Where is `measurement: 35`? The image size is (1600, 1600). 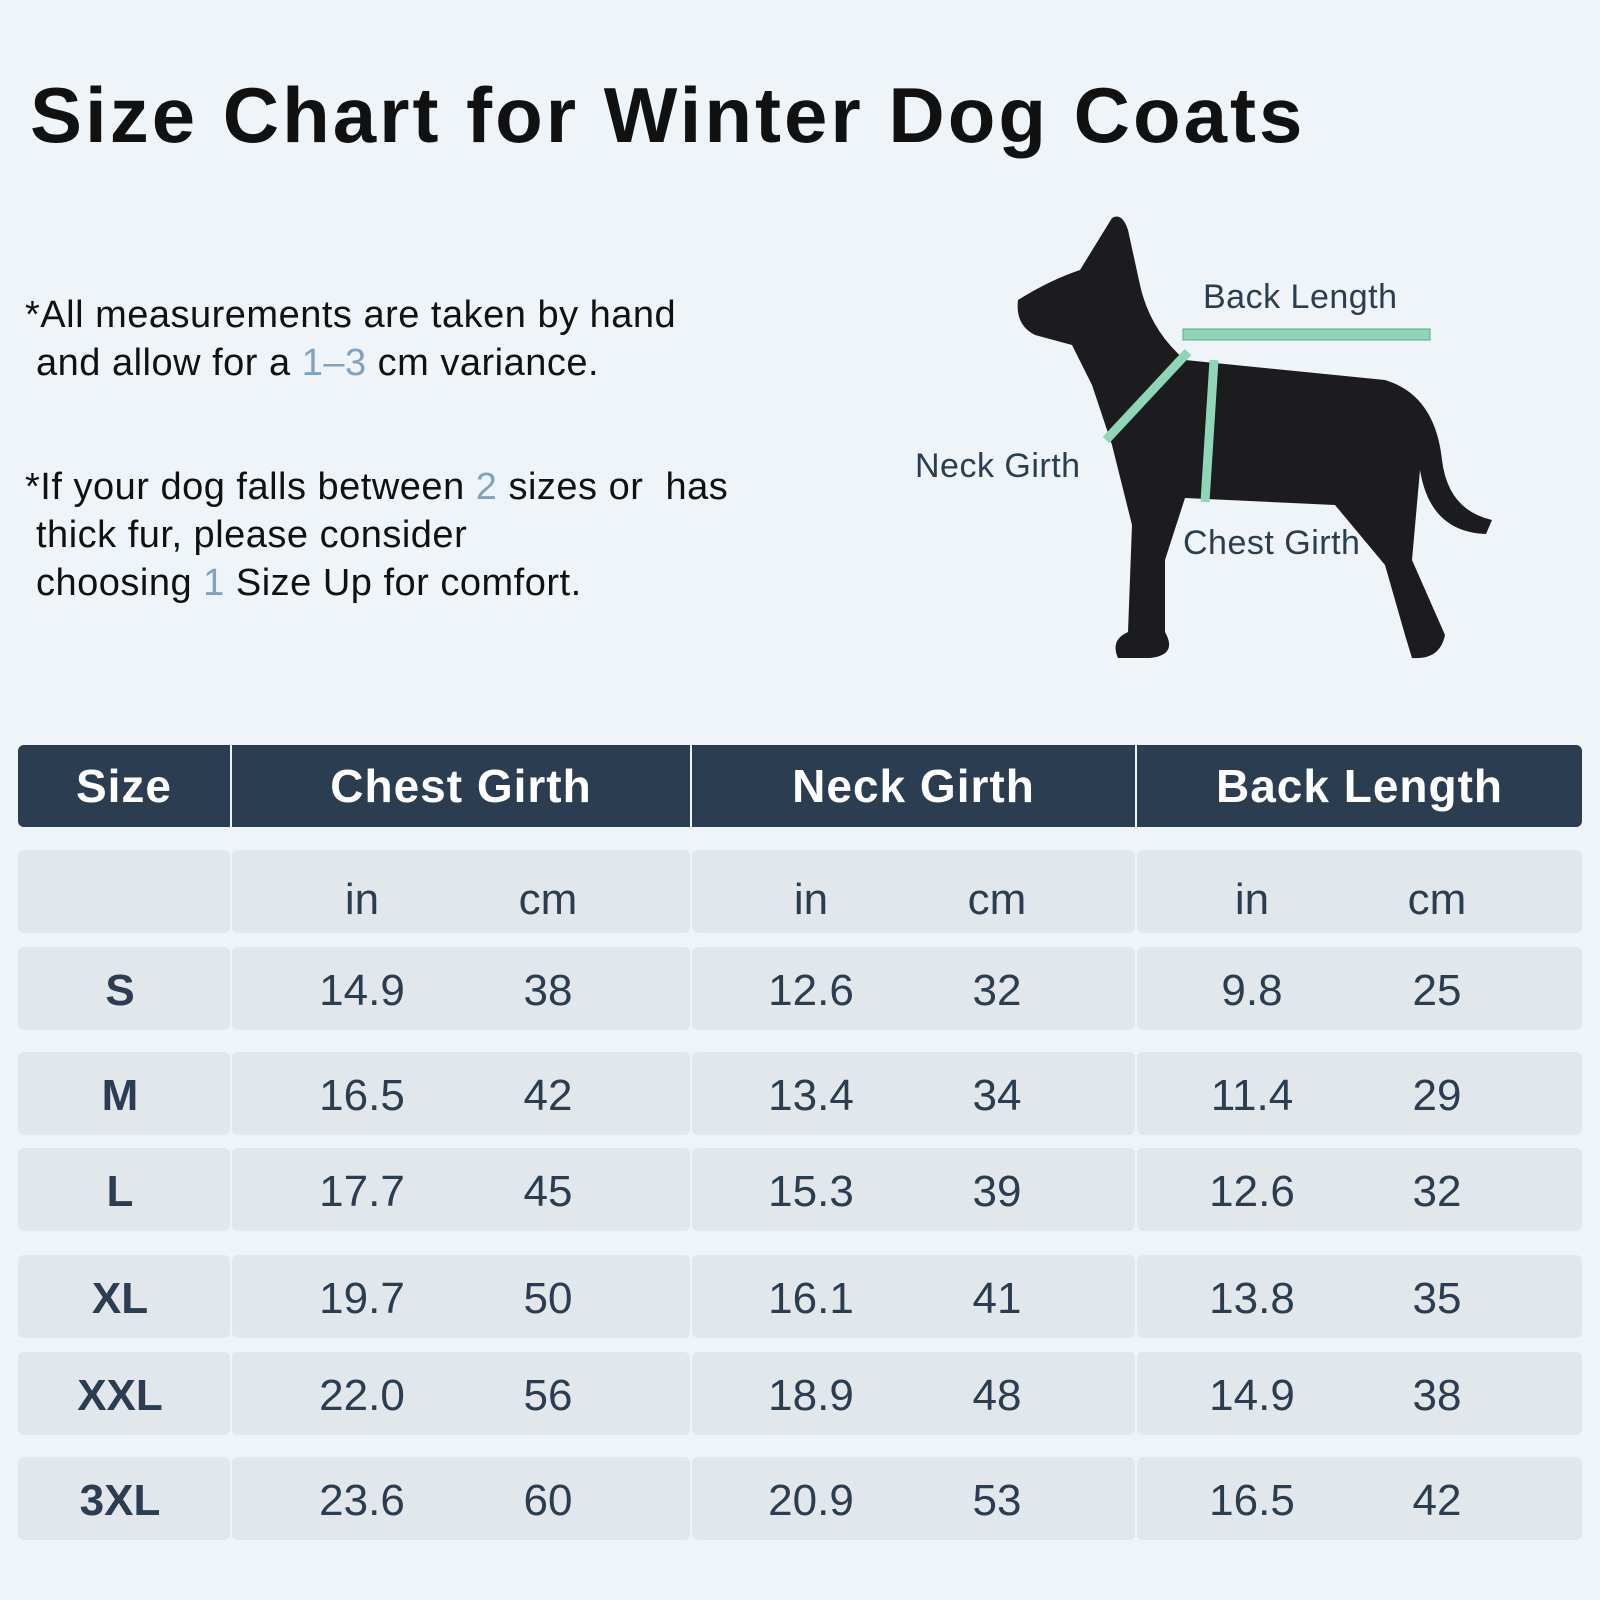
measurement: 35 is located at coordinates (1437, 1298).